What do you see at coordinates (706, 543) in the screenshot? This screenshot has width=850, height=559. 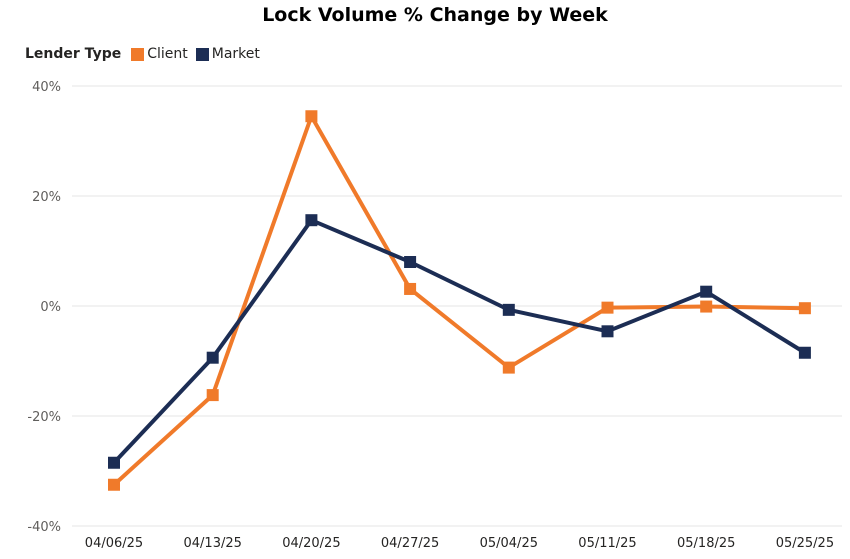 I see `x-tick-label: 05/18/25` at bounding box center [706, 543].